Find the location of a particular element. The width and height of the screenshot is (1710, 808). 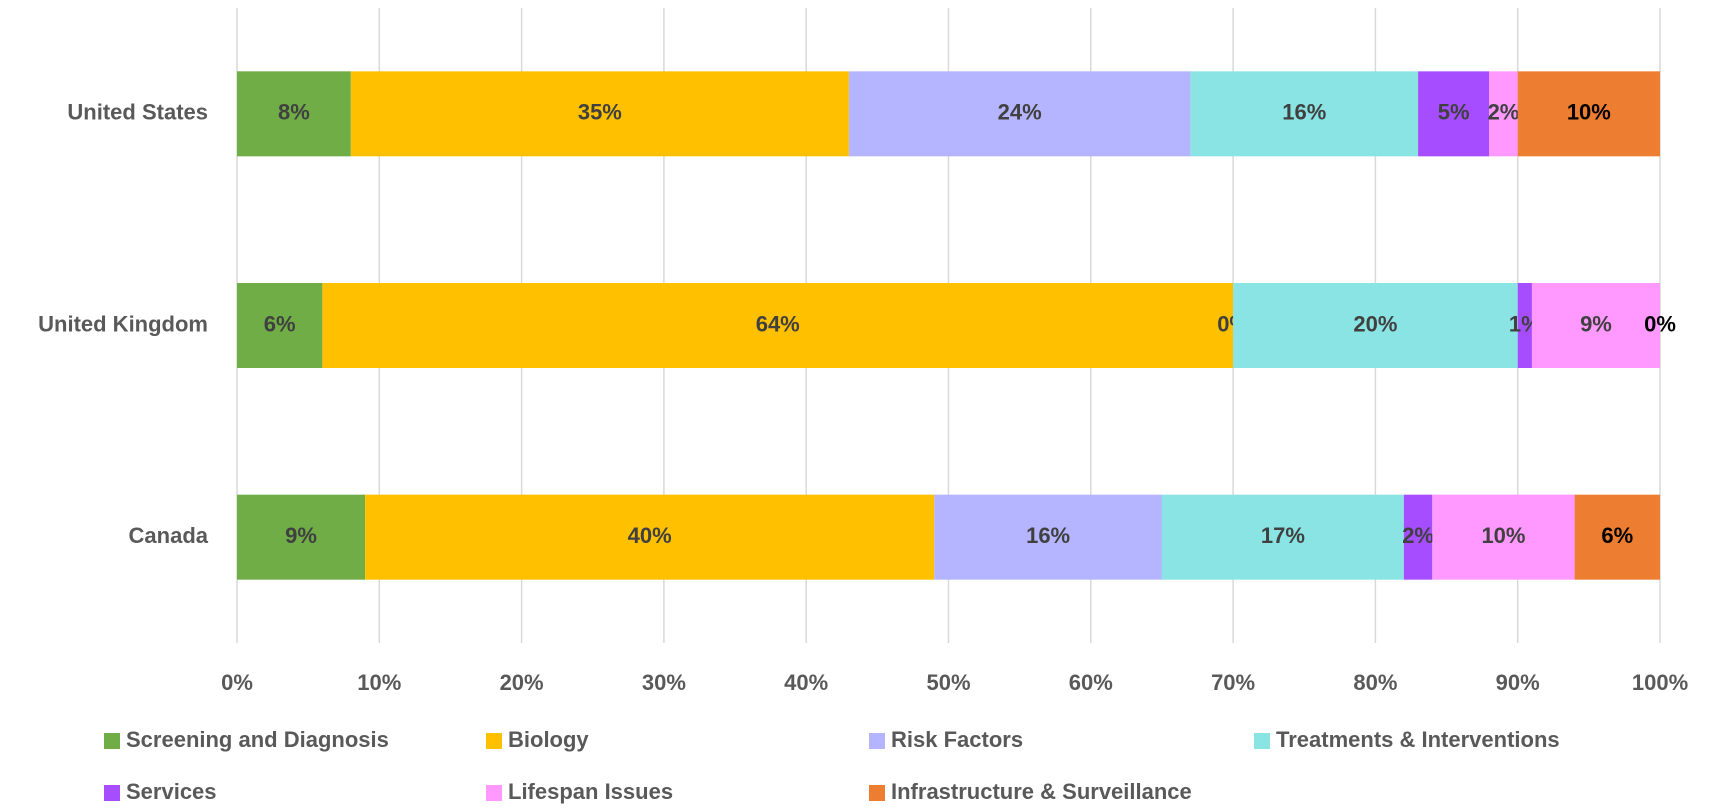

legend-label: Treatments & Interventions is located at coordinates (1418, 739).